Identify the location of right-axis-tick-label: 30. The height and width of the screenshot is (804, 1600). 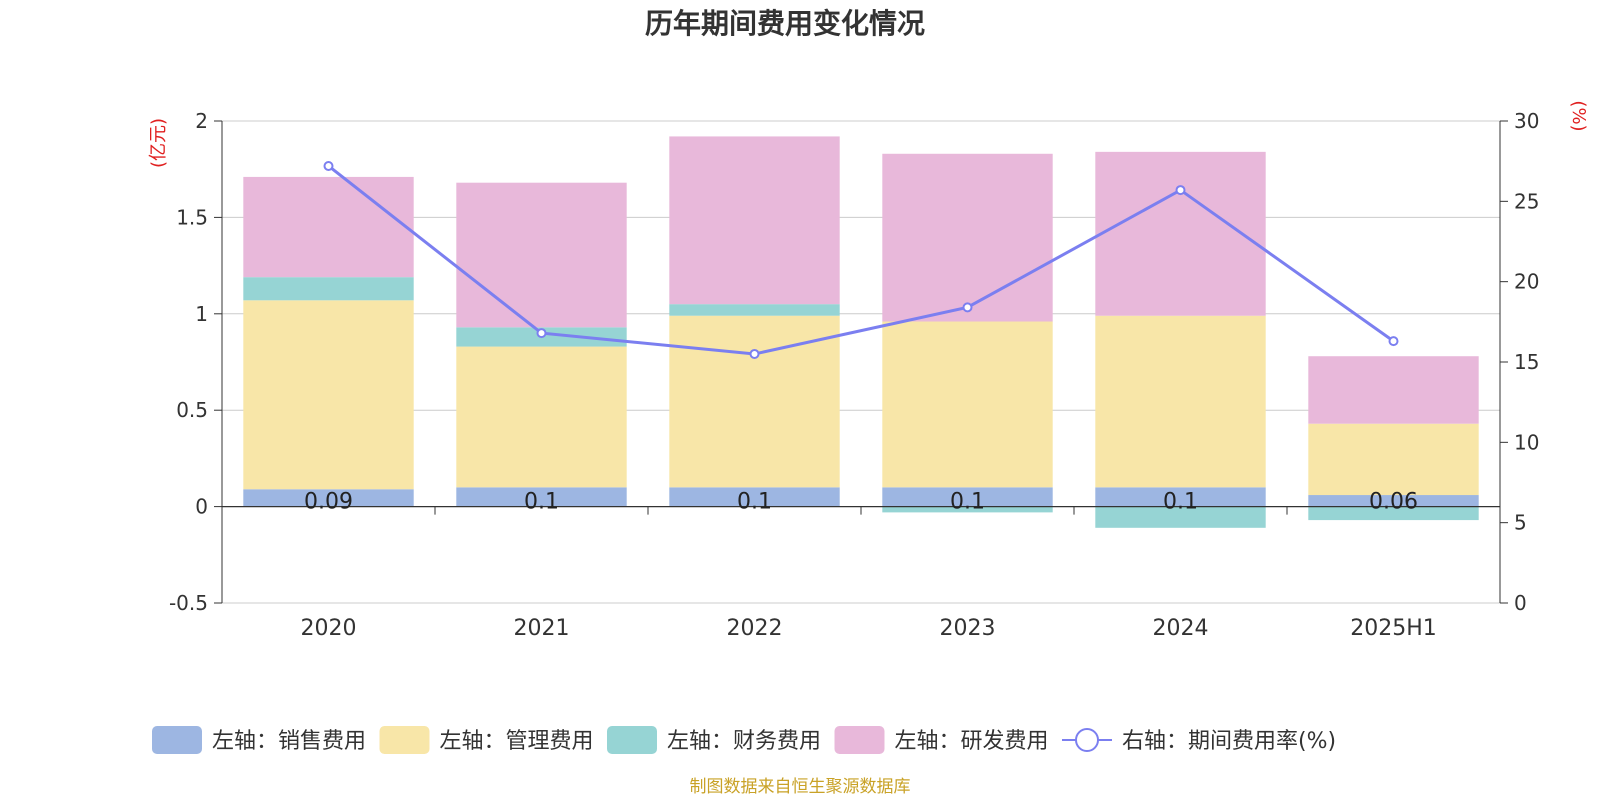
(1526, 121).